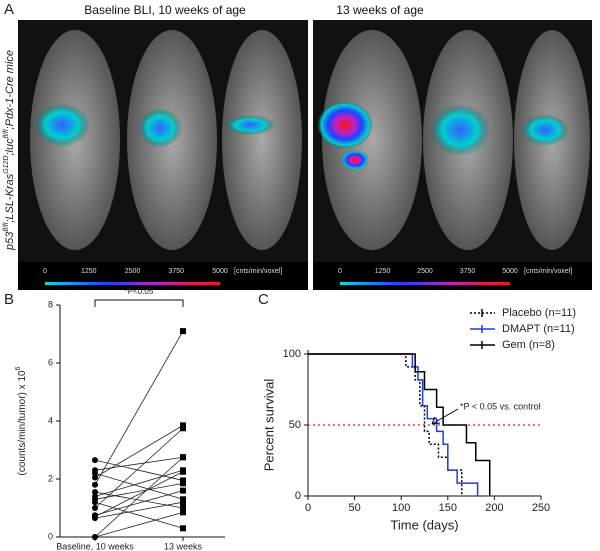 The width and height of the screenshot is (600, 551). What do you see at coordinates (139, 291) in the screenshot?
I see `annotation: *P<0.05` at bounding box center [139, 291].